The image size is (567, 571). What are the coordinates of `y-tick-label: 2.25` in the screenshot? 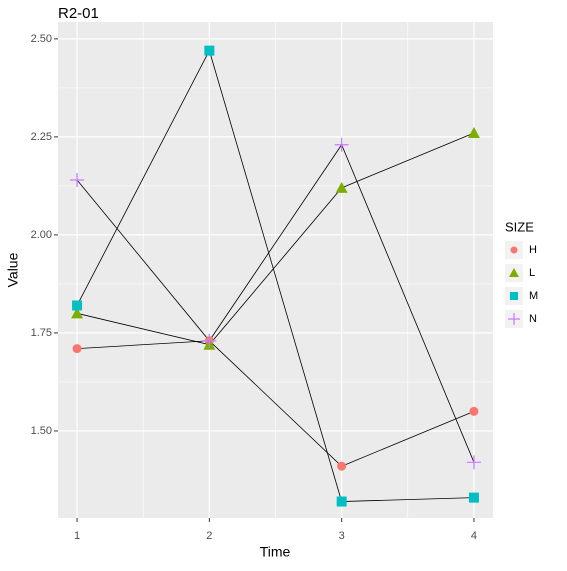 It's located at (41, 137).